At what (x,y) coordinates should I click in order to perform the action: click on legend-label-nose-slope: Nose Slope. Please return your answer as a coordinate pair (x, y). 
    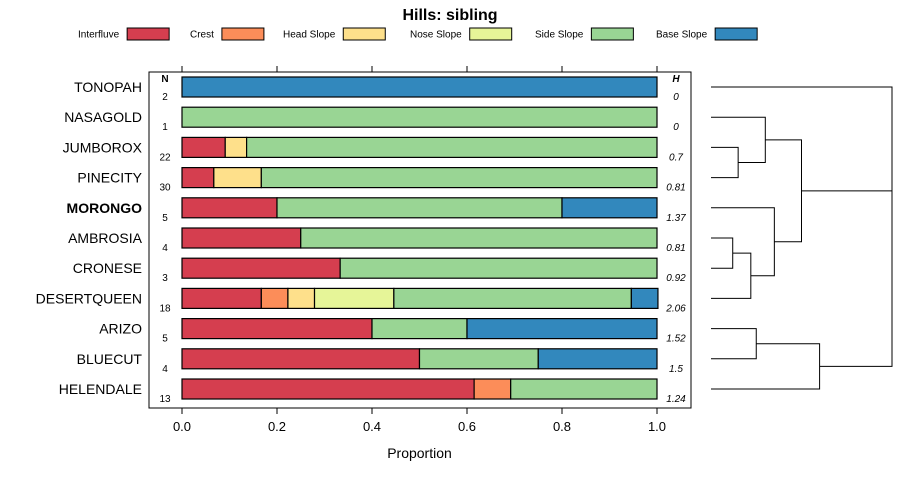
    Looking at the image, I should click on (436, 35).